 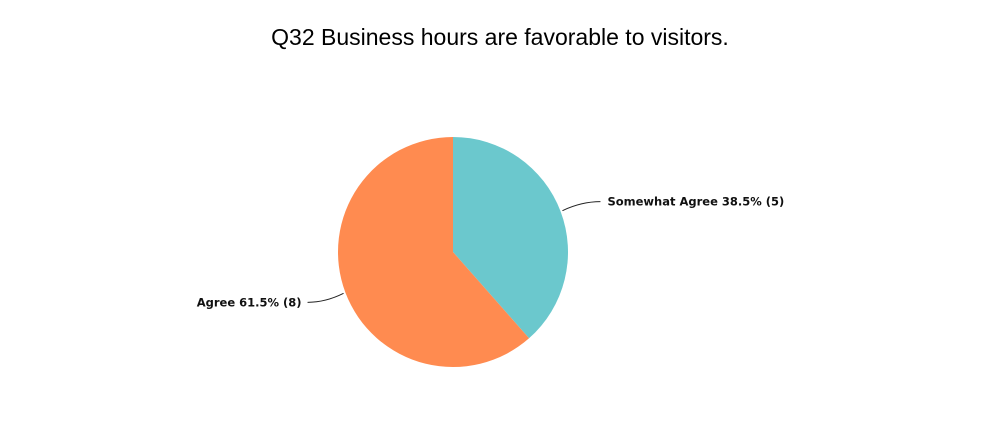 I want to click on pie-slice-agree, so click(x=433, y=251).